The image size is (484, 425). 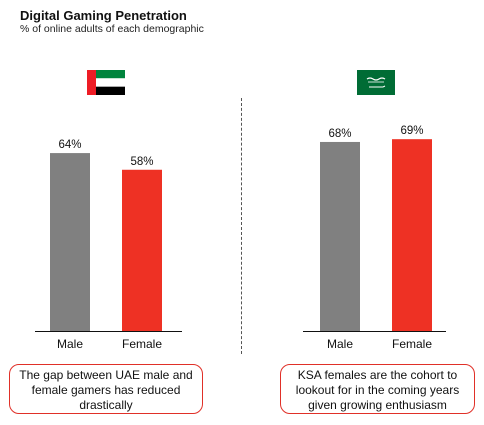 What do you see at coordinates (340, 236) in the screenshot?
I see `ksa-bar-male` at bounding box center [340, 236].